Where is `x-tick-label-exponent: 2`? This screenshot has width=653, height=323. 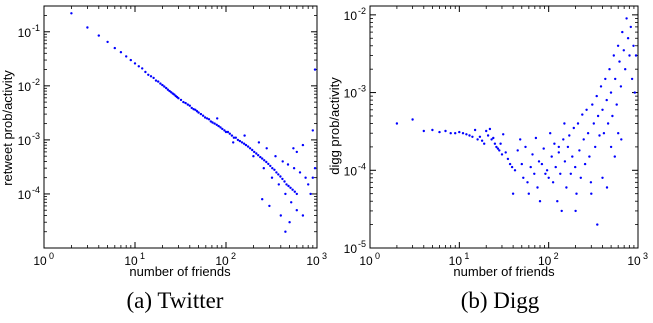 x-tick-label-exponent: 2 is located at coordinates (233, 256).